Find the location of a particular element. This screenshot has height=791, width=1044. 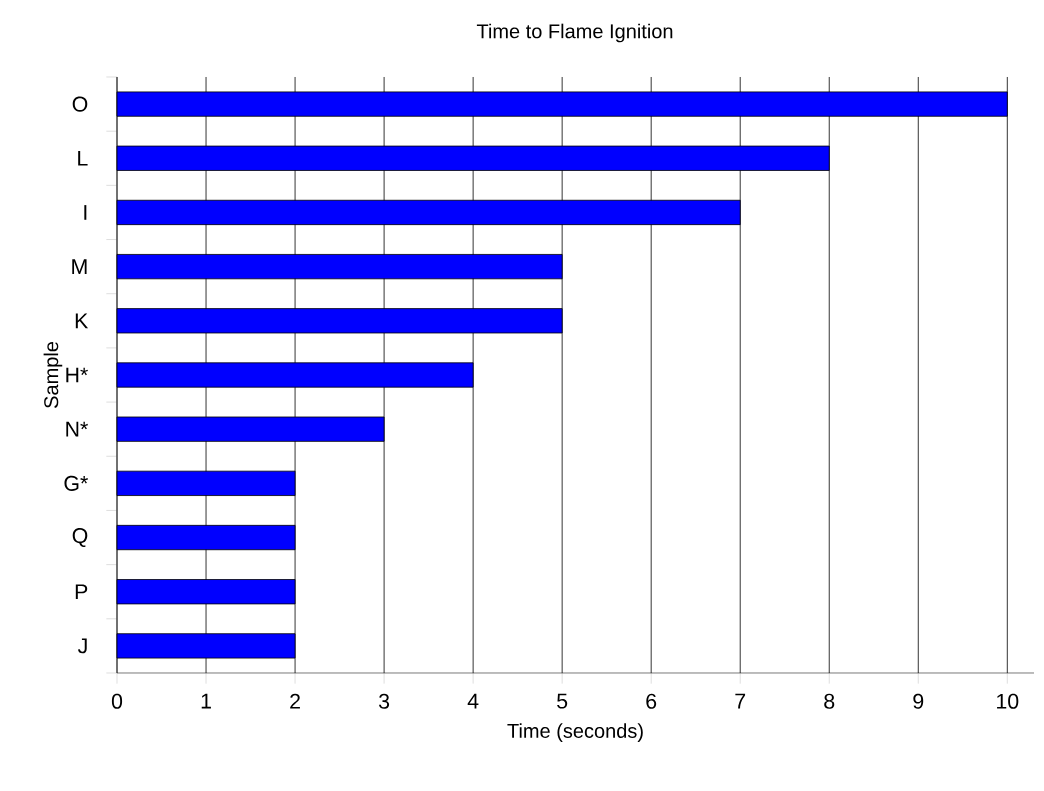

x-tick-label: 9 is located at coordinates (918, 701).